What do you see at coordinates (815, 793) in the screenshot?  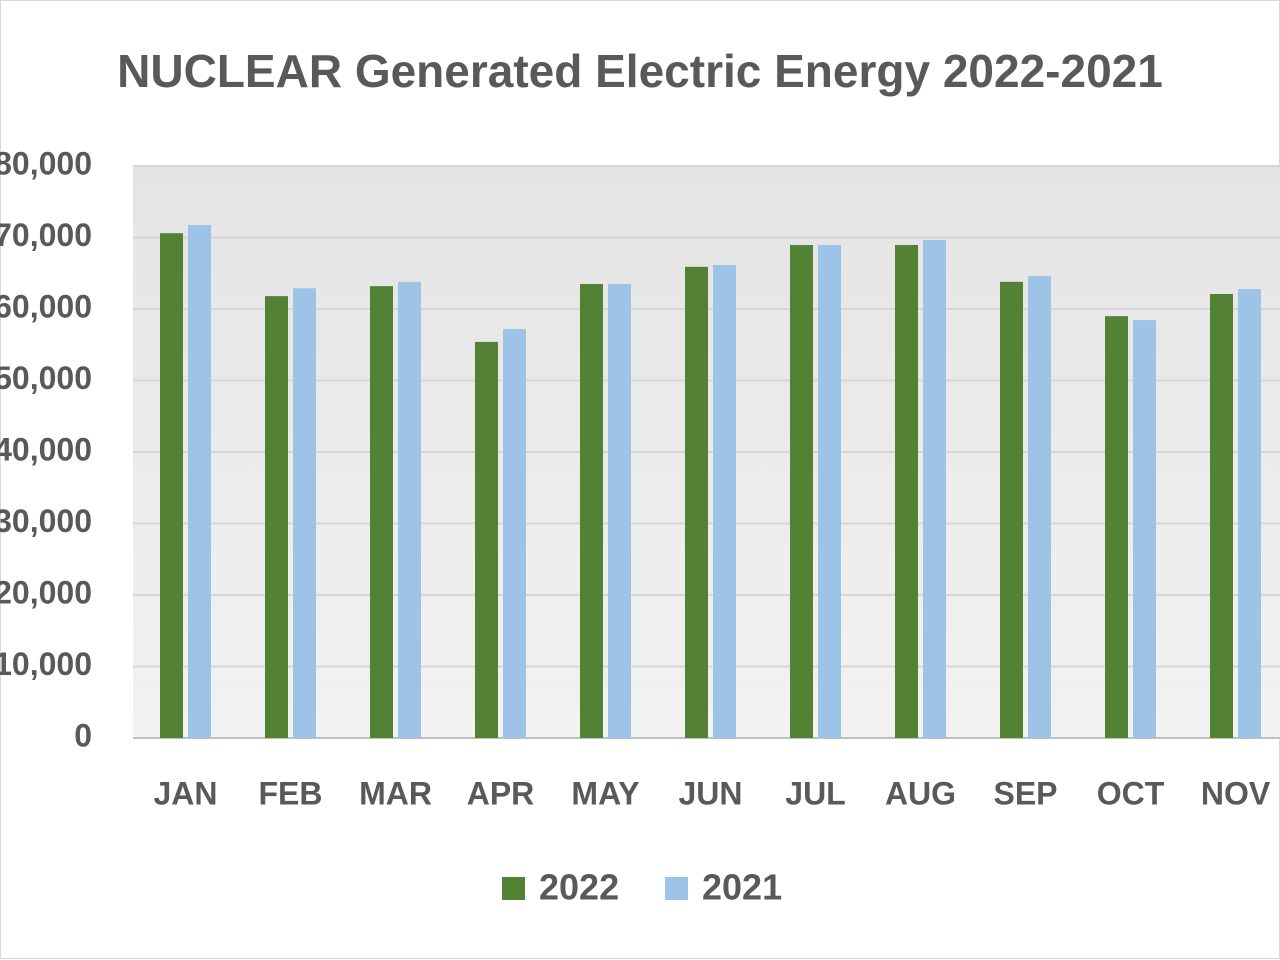 I see `x-tick-label: JUL` at bounding box center [815, 793].